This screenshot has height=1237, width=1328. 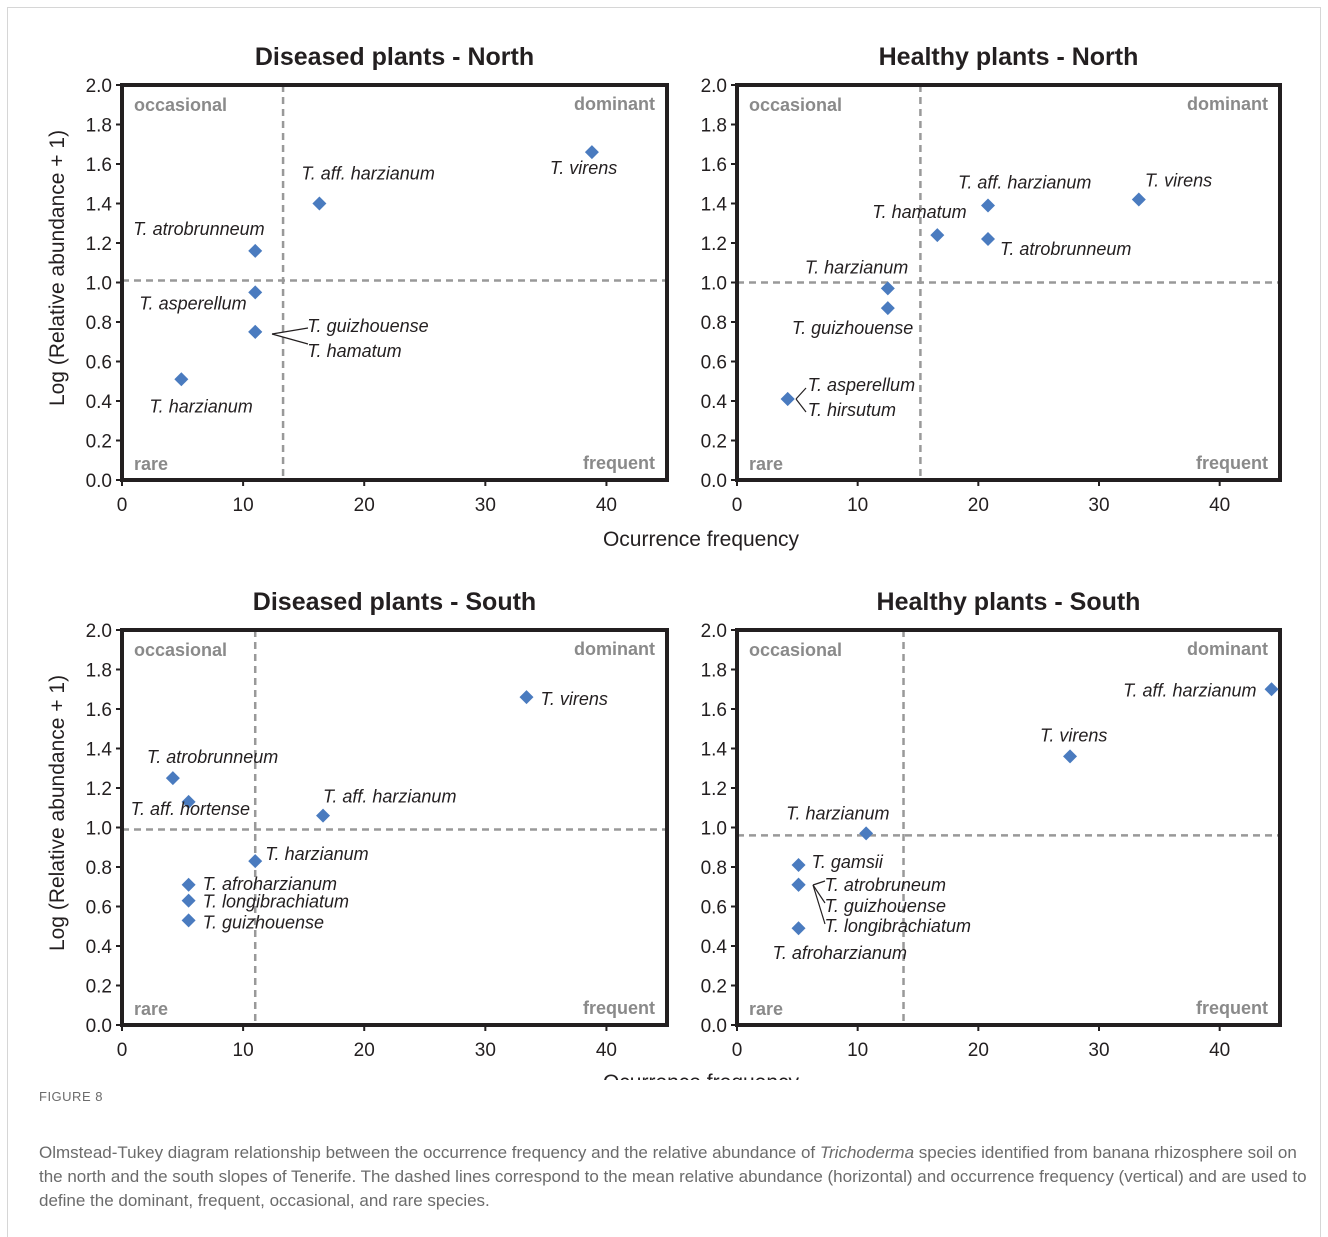 What do you see at coordinates (192, 303) in the screenshot?
I see `data-point-label: T. asperellum` at bounding box center [192, 303].